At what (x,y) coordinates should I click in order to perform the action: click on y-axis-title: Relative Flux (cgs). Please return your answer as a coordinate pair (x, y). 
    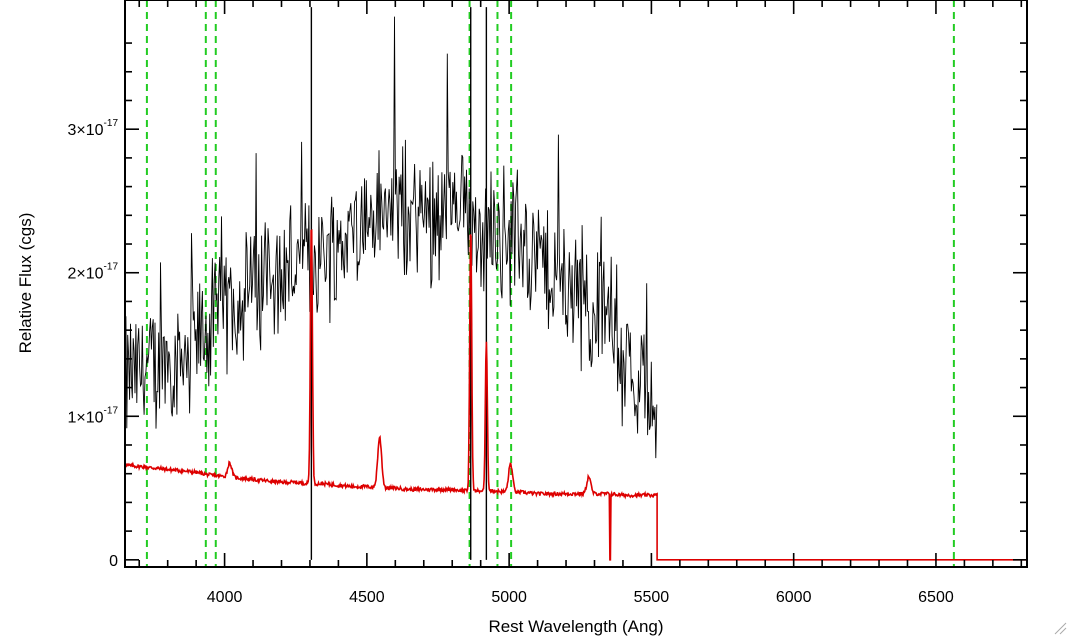
    Looking at the image, I should click on (25, 283).